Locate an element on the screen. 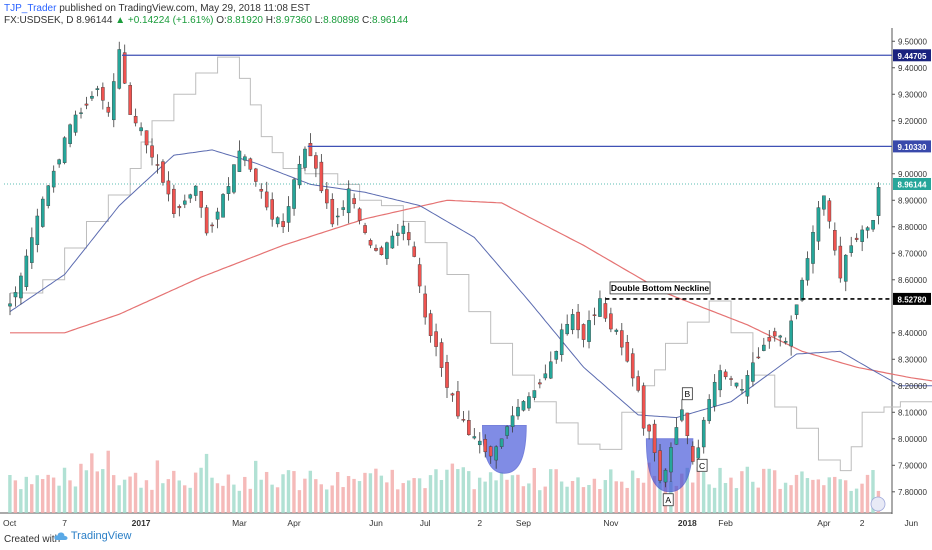  author-link: TJP_Trader is located at coordinates (30, 8).